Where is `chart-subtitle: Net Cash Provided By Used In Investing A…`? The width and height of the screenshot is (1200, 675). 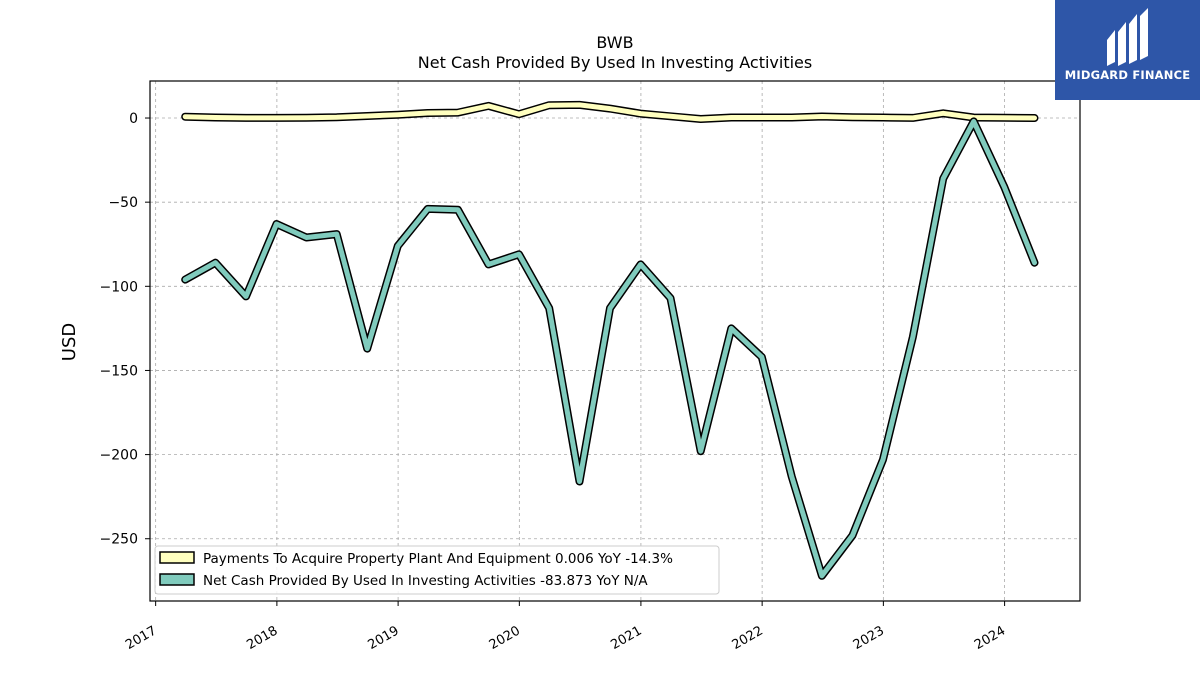
chart-subtitle: Net Cash Provided By Used In Investing A… is located at coordinates (615, 62).